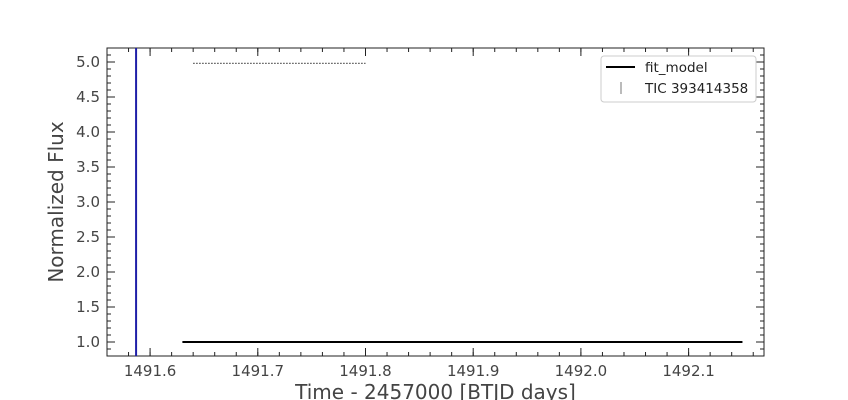  What do you see at coordinates (88, 202) in the screenshot?
I see `y-tick-label: 3.0` at bounding box center [88, 202].